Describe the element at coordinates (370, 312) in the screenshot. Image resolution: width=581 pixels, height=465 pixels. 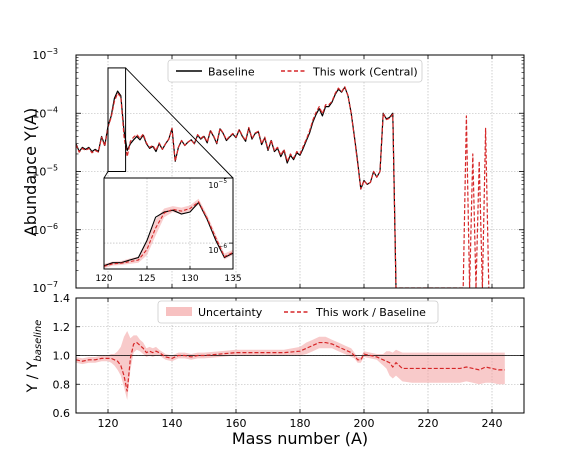
I see `legend-ratio-label: This work / Baseline` at that location.